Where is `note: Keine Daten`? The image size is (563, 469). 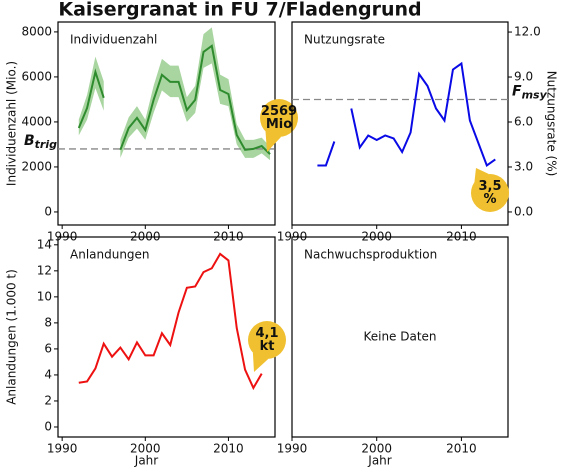 note: Keine Daten is located at coordinates (399, 337).